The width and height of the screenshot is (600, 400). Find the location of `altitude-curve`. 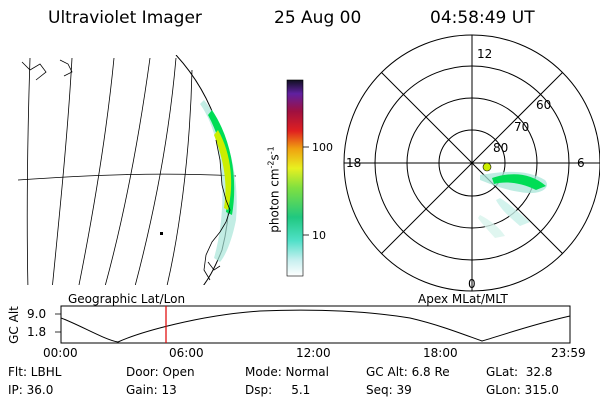

altitude-curve is located at coordinates (315, 326).